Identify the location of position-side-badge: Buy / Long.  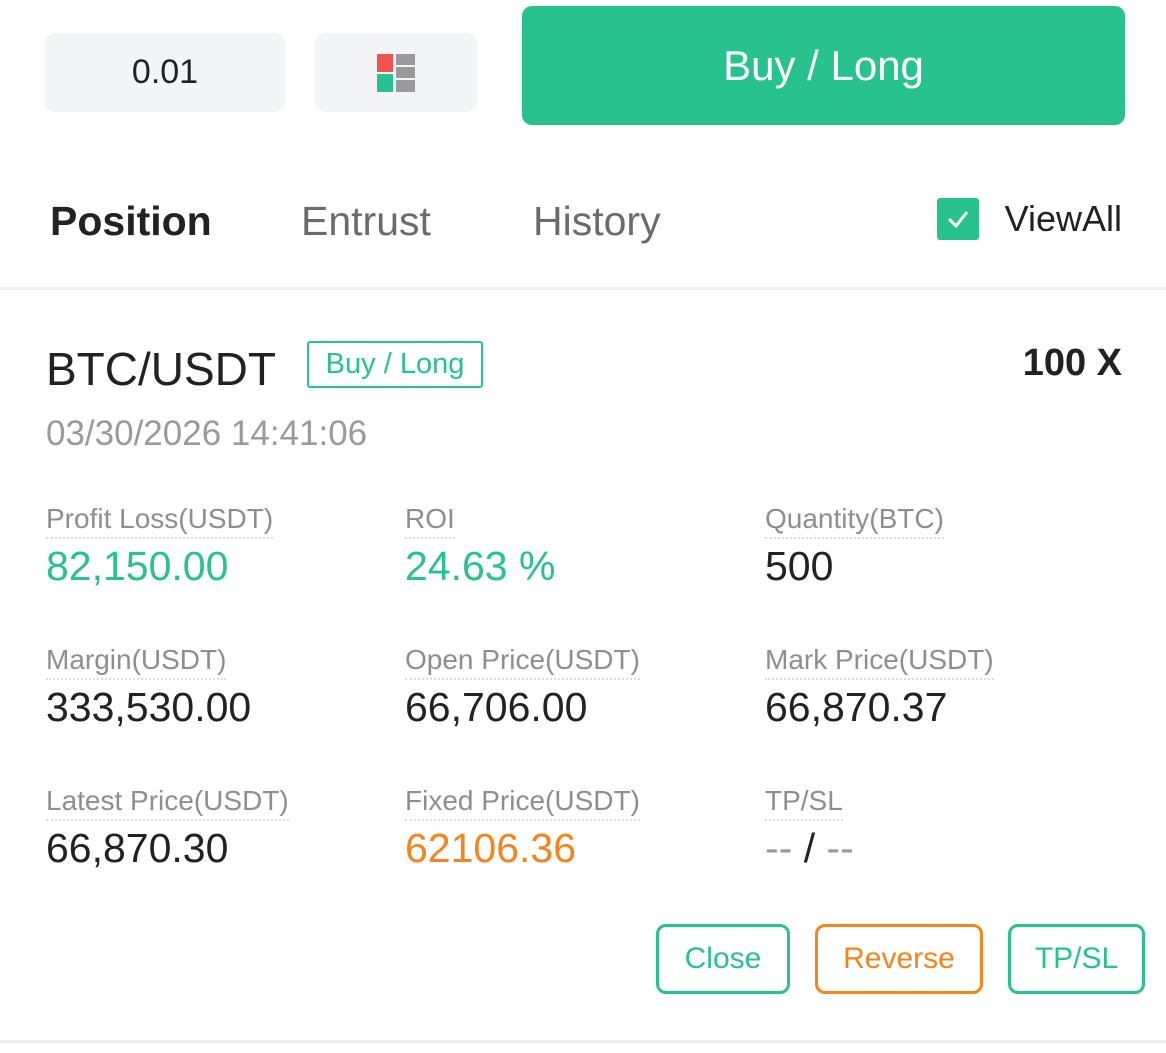
(395, 364).